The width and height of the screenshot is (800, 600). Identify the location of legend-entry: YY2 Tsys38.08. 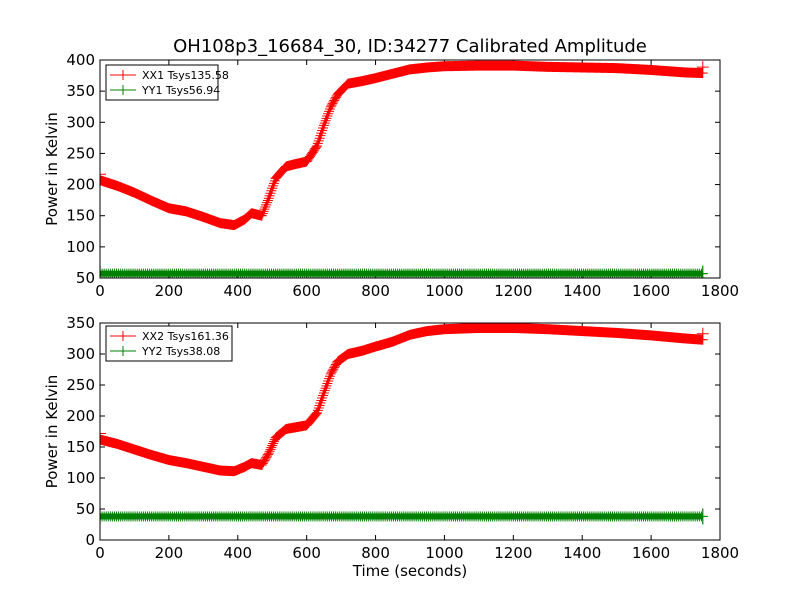
(165, 351).